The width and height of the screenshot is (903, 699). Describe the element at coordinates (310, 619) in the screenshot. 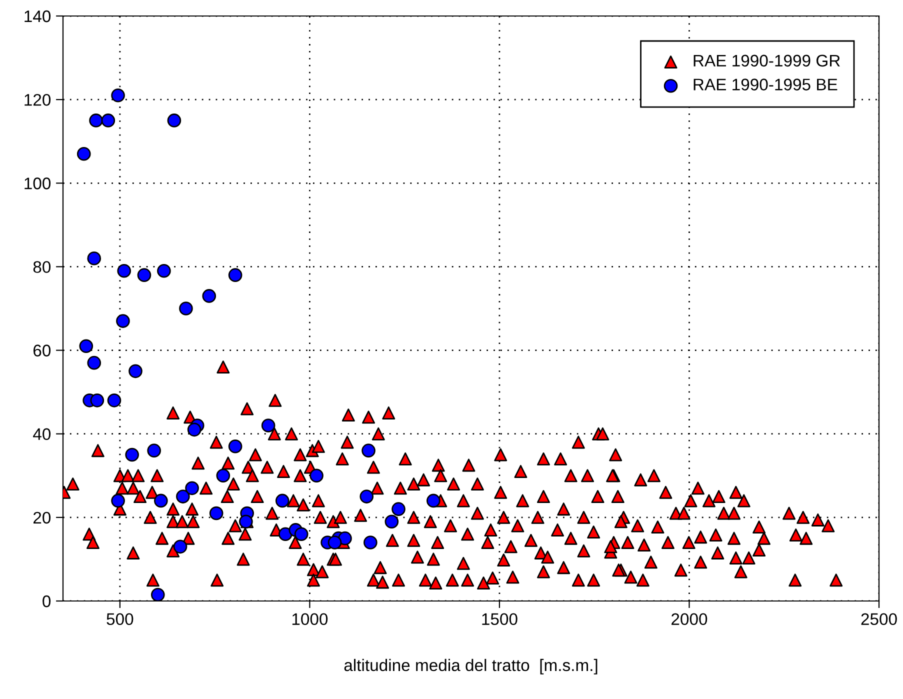

I see `x-tick-label: 1000` at that location.